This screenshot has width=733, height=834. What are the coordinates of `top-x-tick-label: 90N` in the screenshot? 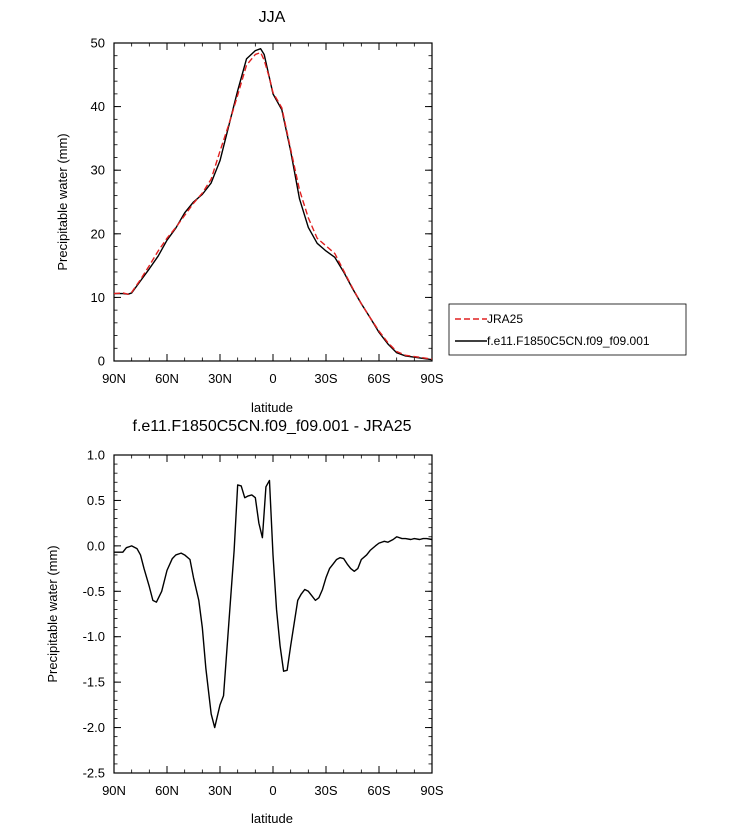 It's located at (114, 378).